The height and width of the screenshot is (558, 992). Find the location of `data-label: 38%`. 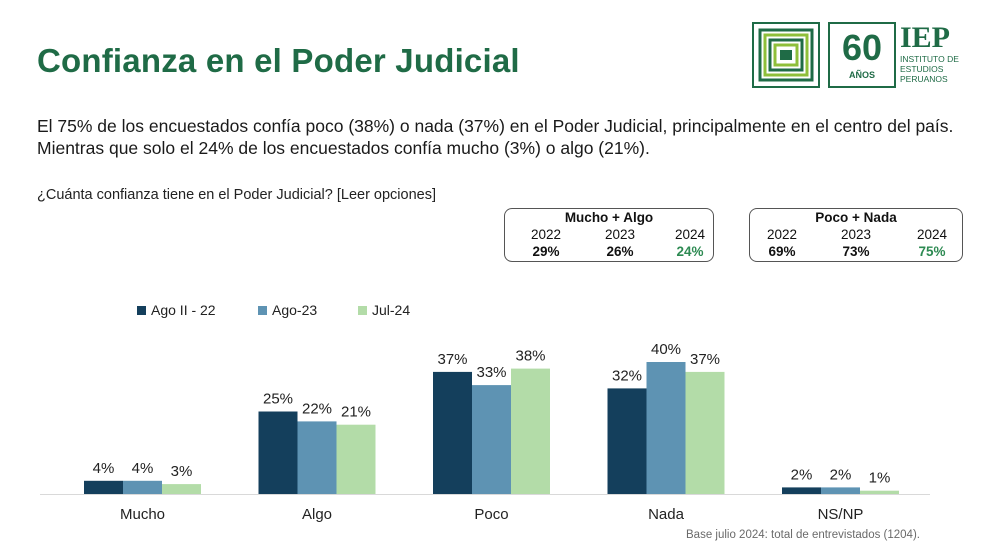

data-label: 38% is located at coordinates (530, 356).